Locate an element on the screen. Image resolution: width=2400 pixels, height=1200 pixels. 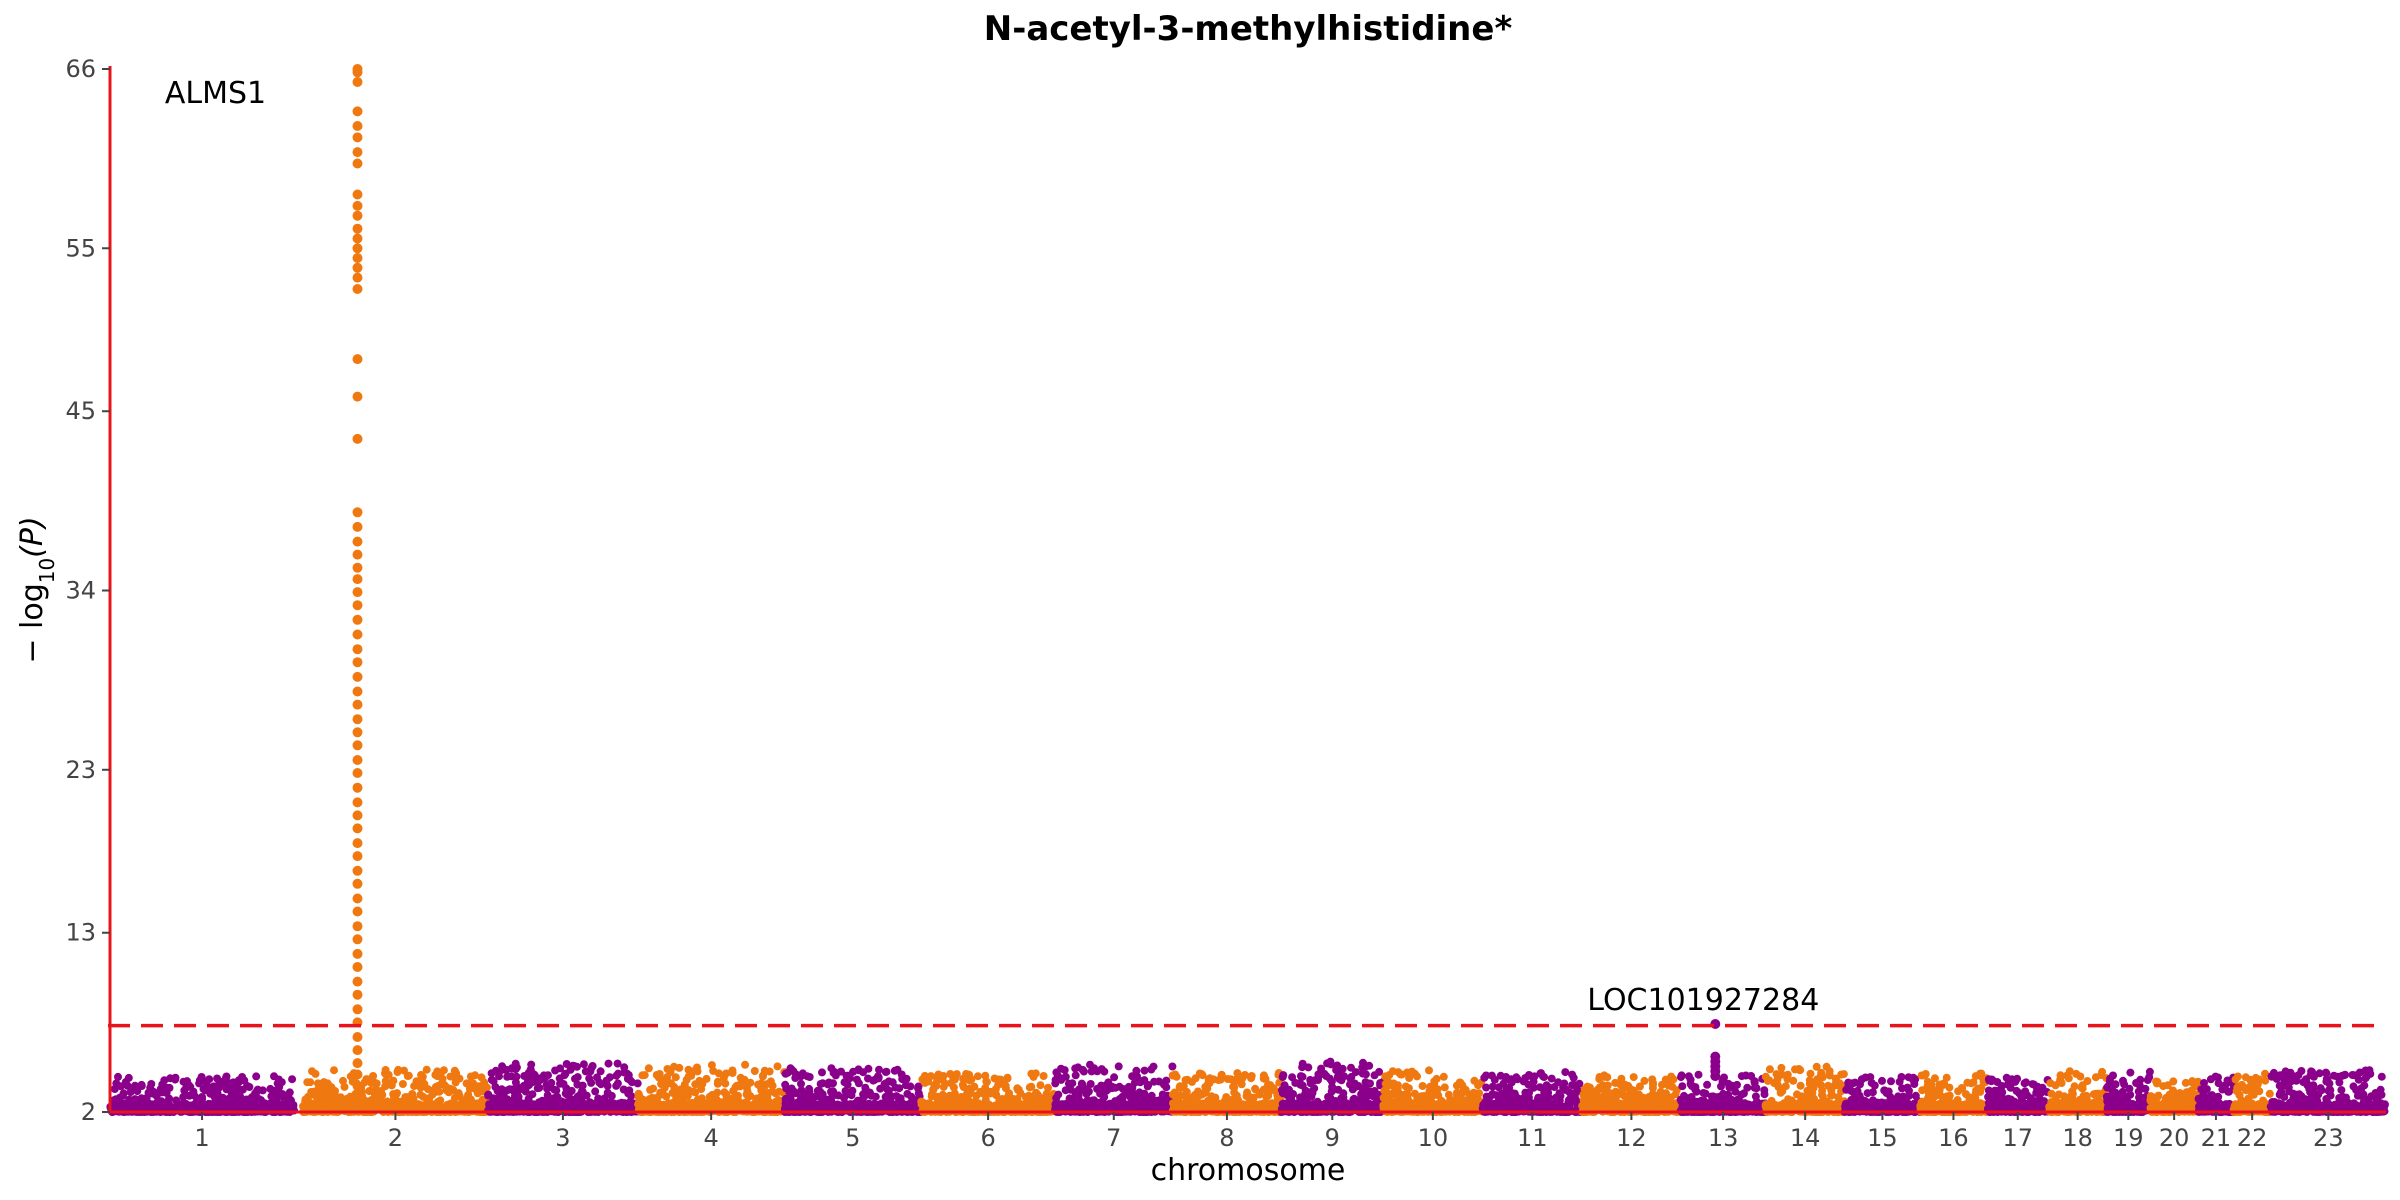
chromosome-5-points is located at coordinates (852, 1090).